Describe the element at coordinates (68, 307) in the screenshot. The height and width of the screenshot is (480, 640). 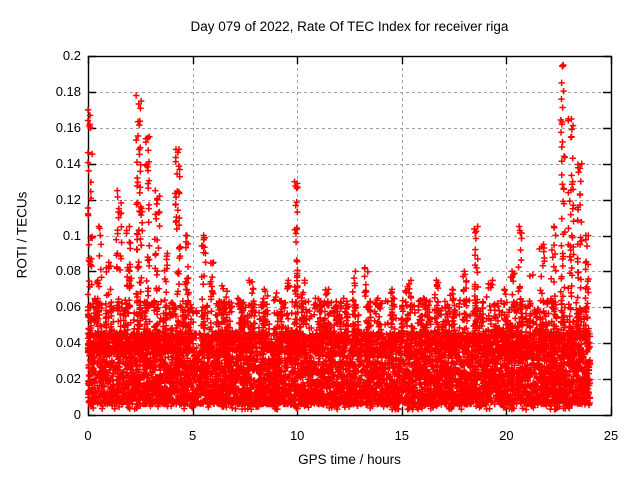
I see `y-tick-label: 0.06` at that location.